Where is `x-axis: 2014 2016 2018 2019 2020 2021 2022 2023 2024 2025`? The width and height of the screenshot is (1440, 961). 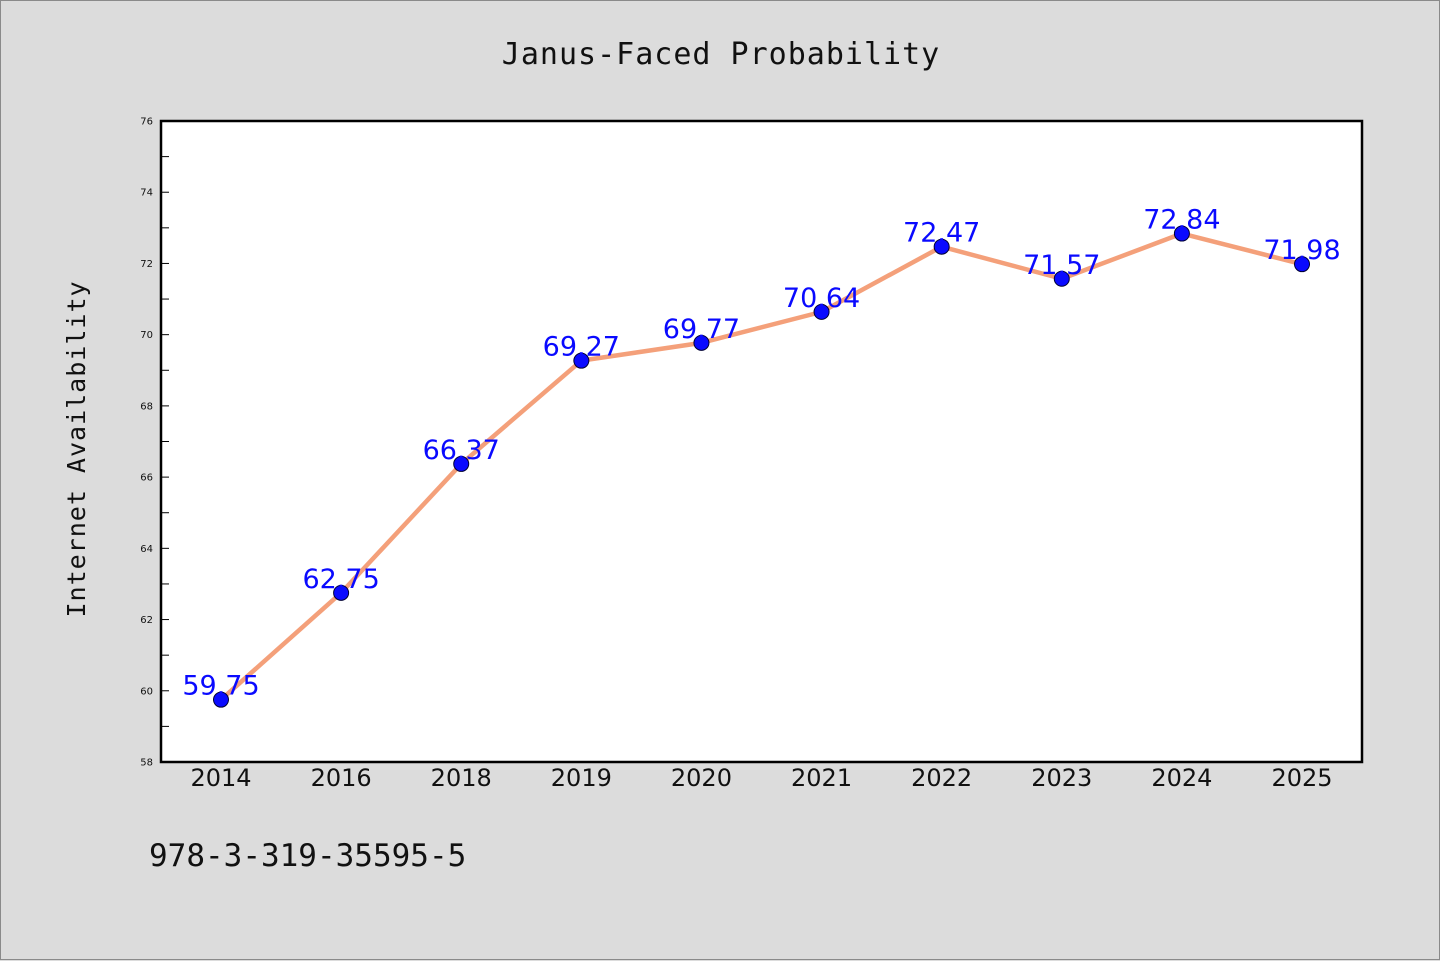 x-axis: 2014 2016 2018 2019 2020 2021 2022 2023 2024 2025 is located at coordinates (761, 778).